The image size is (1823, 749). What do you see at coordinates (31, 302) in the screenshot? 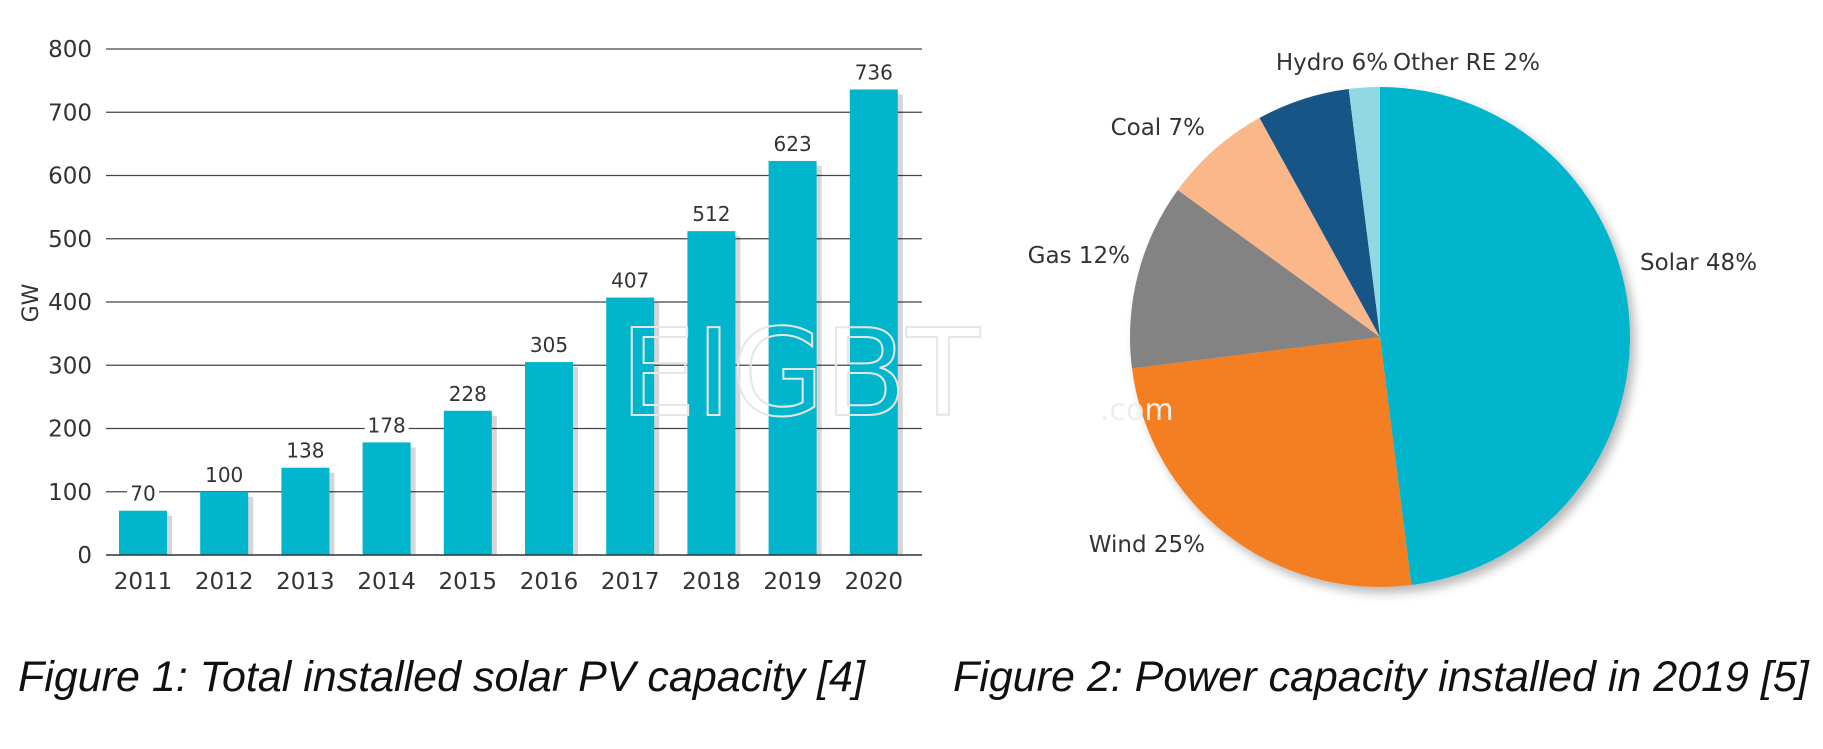
I see `y-axis-title: GW` at bounding box center [31, 302].